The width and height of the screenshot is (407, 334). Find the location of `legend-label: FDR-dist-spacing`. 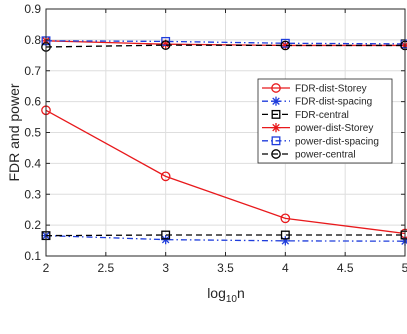

legend-label: FDR-dist-spacing is located at coordinates (333, 102).